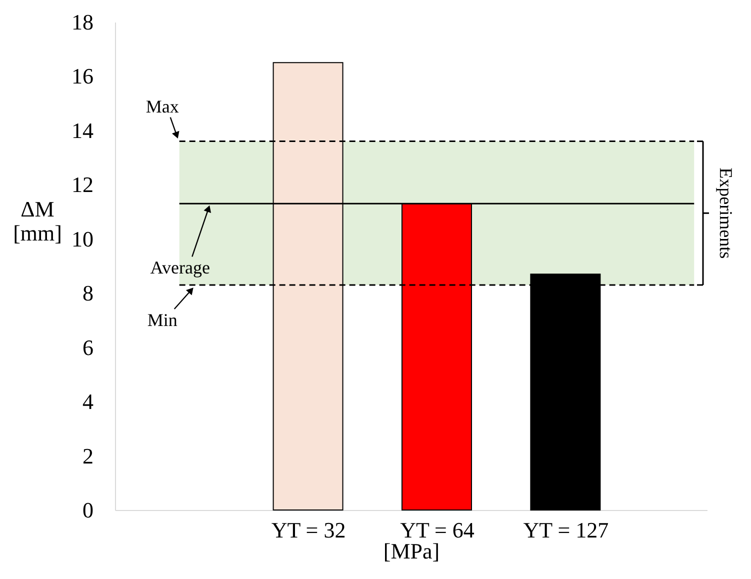 The width and height of the screenshot is (751, 579). I want to click on ref-line-label: Max, so click(162, 106).